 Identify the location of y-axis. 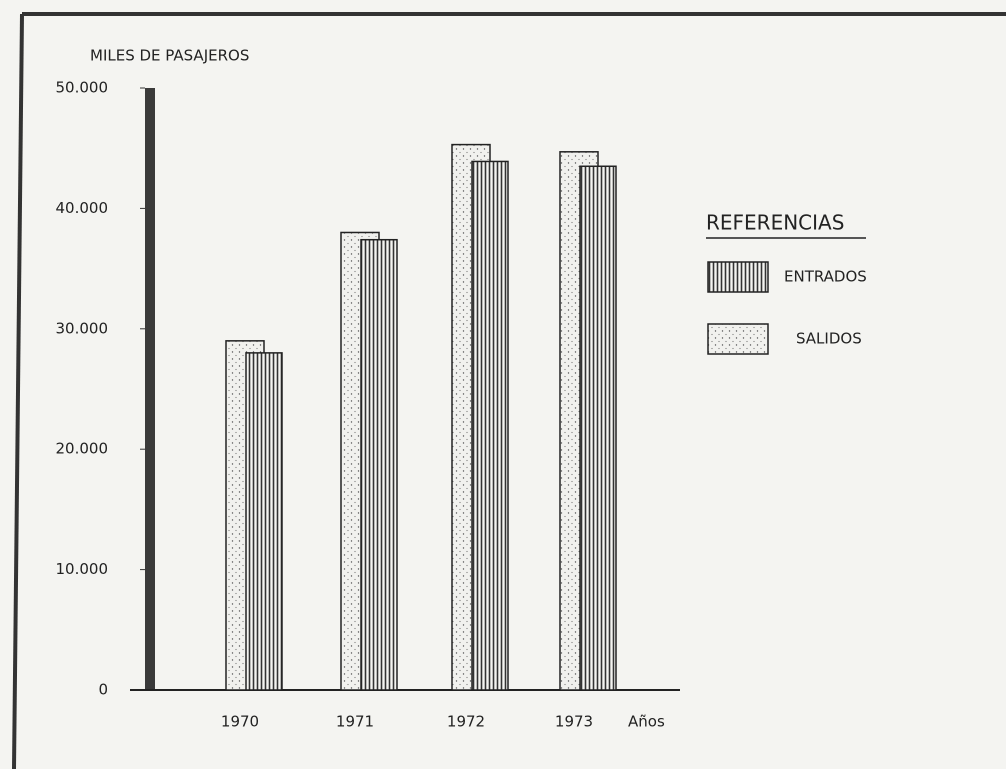
(150, 389).